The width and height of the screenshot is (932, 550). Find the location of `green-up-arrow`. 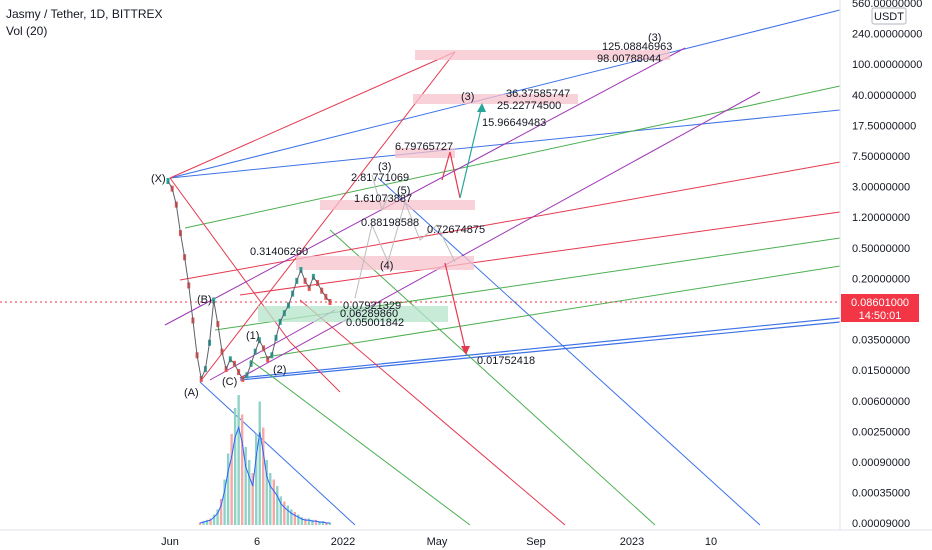

green-up-arrow is located at coordinates (471, 151).